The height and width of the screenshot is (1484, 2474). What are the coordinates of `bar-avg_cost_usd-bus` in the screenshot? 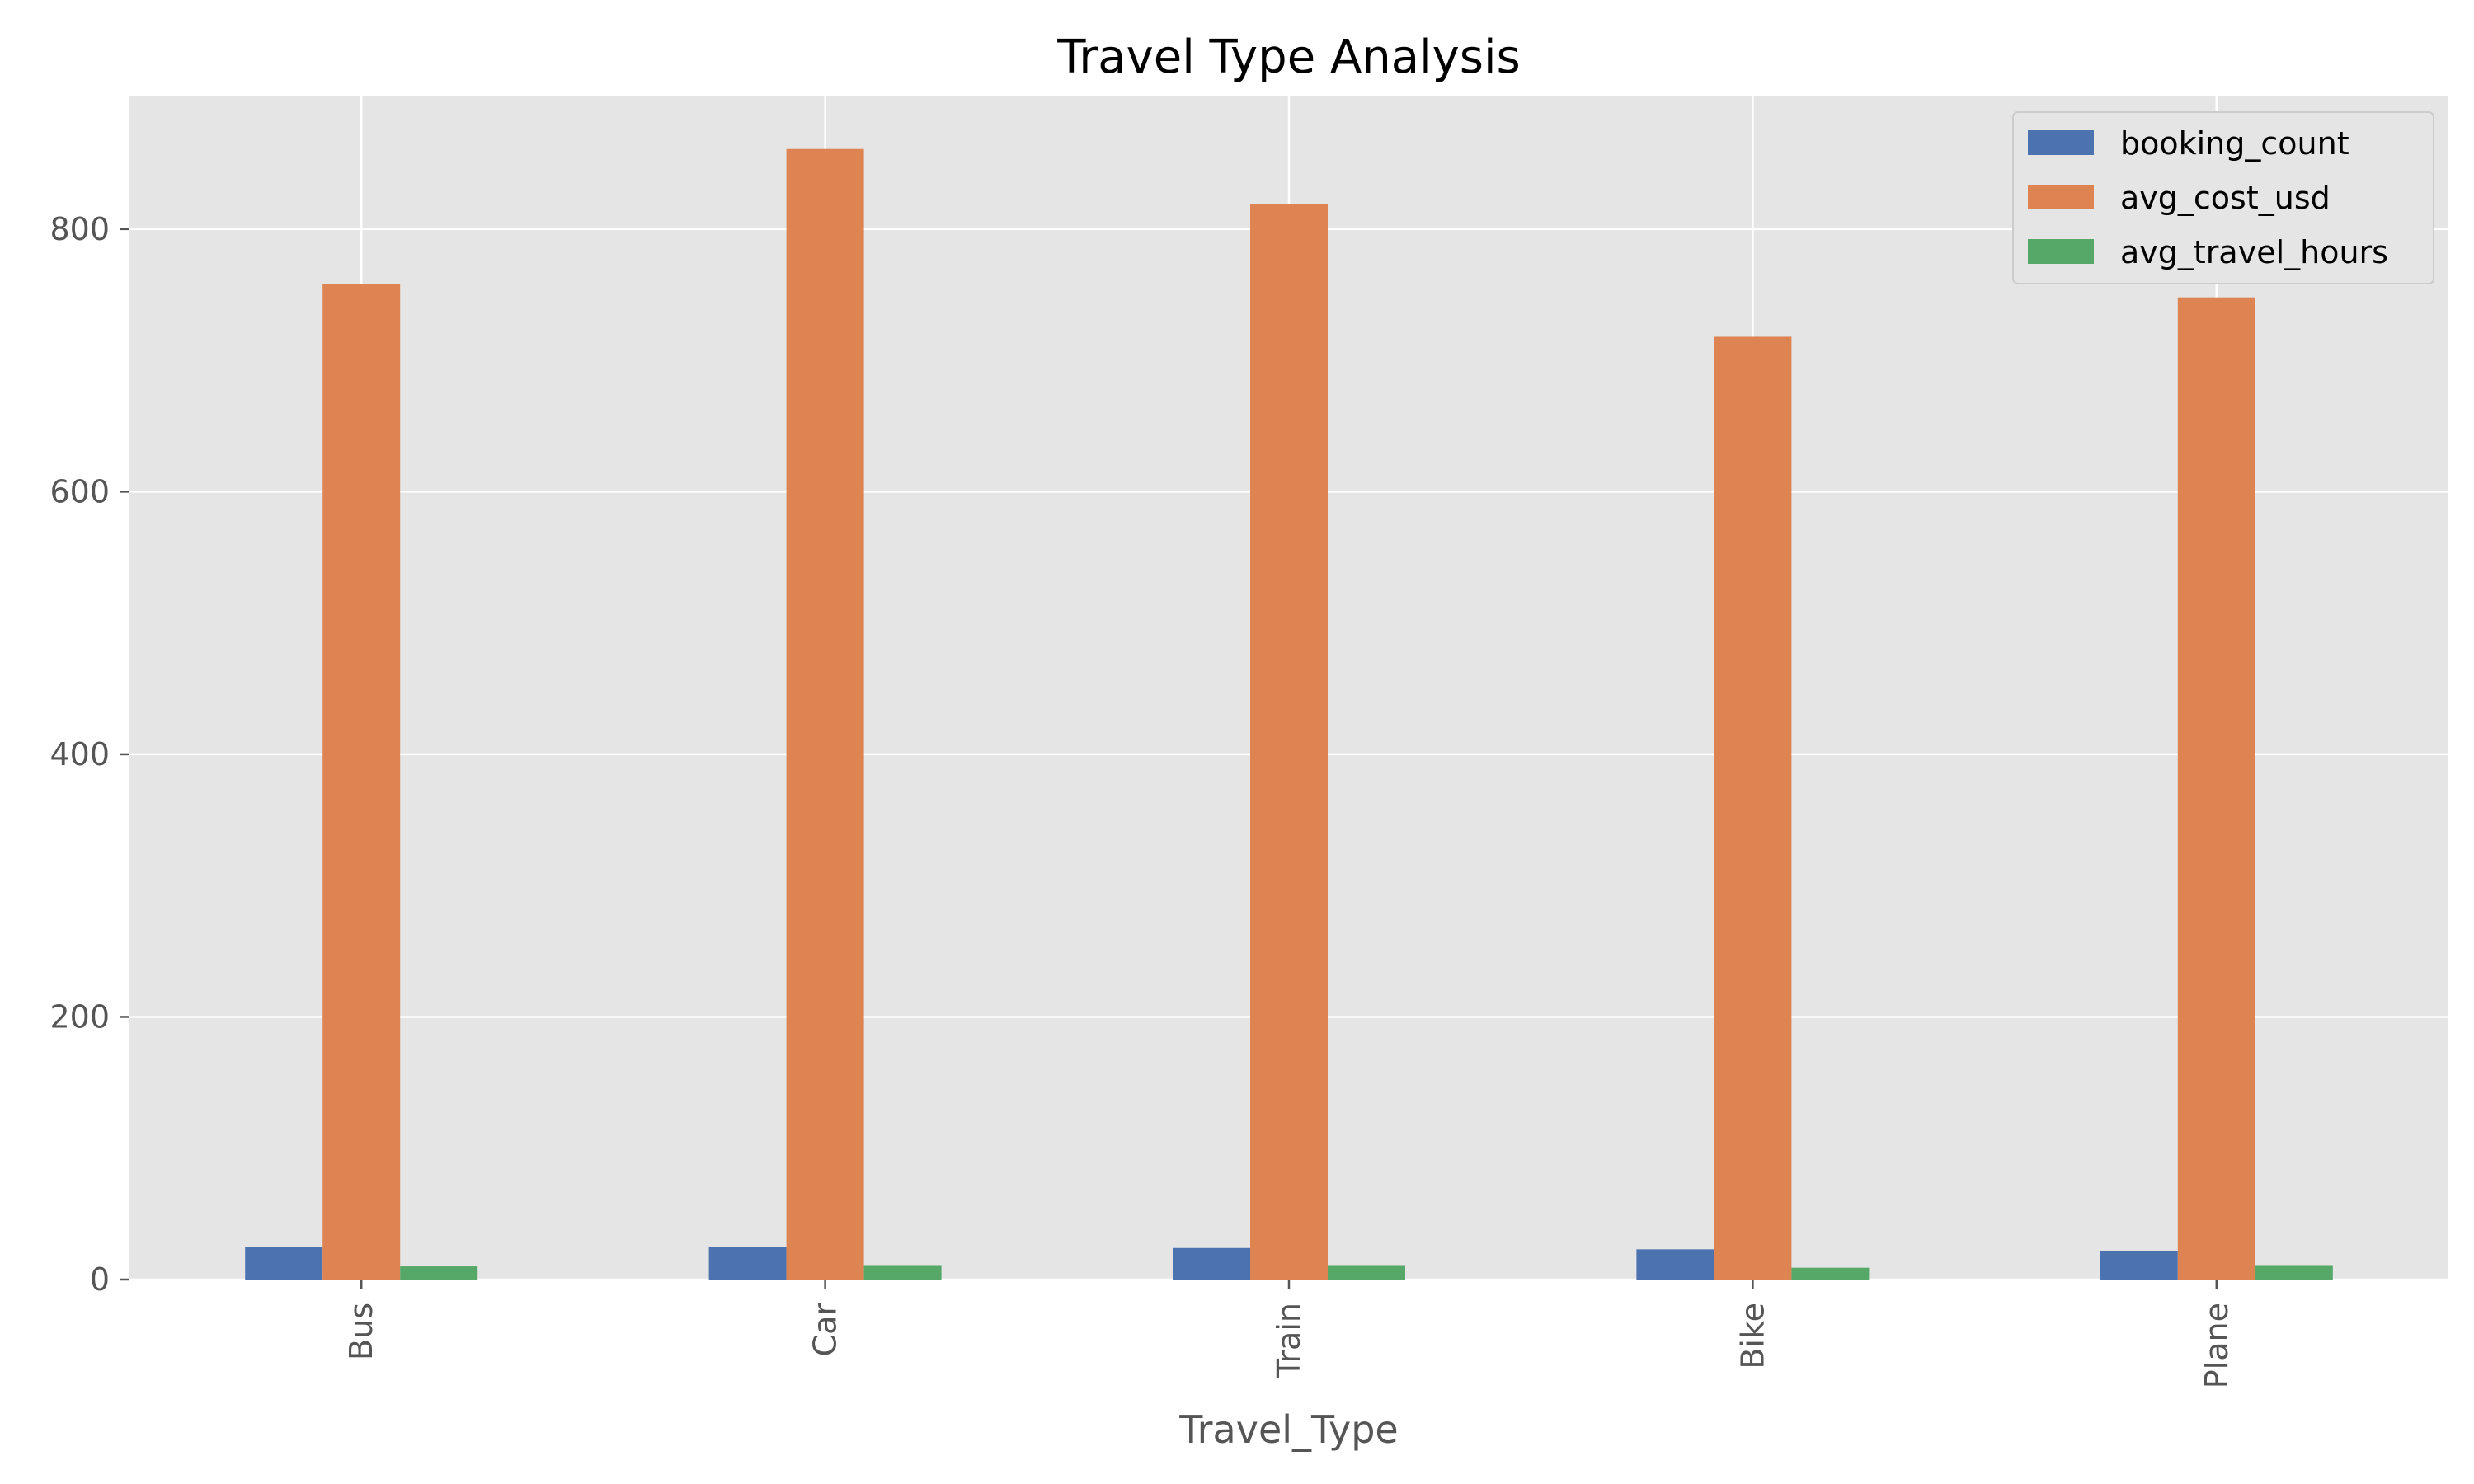 It's located at (361, 782).